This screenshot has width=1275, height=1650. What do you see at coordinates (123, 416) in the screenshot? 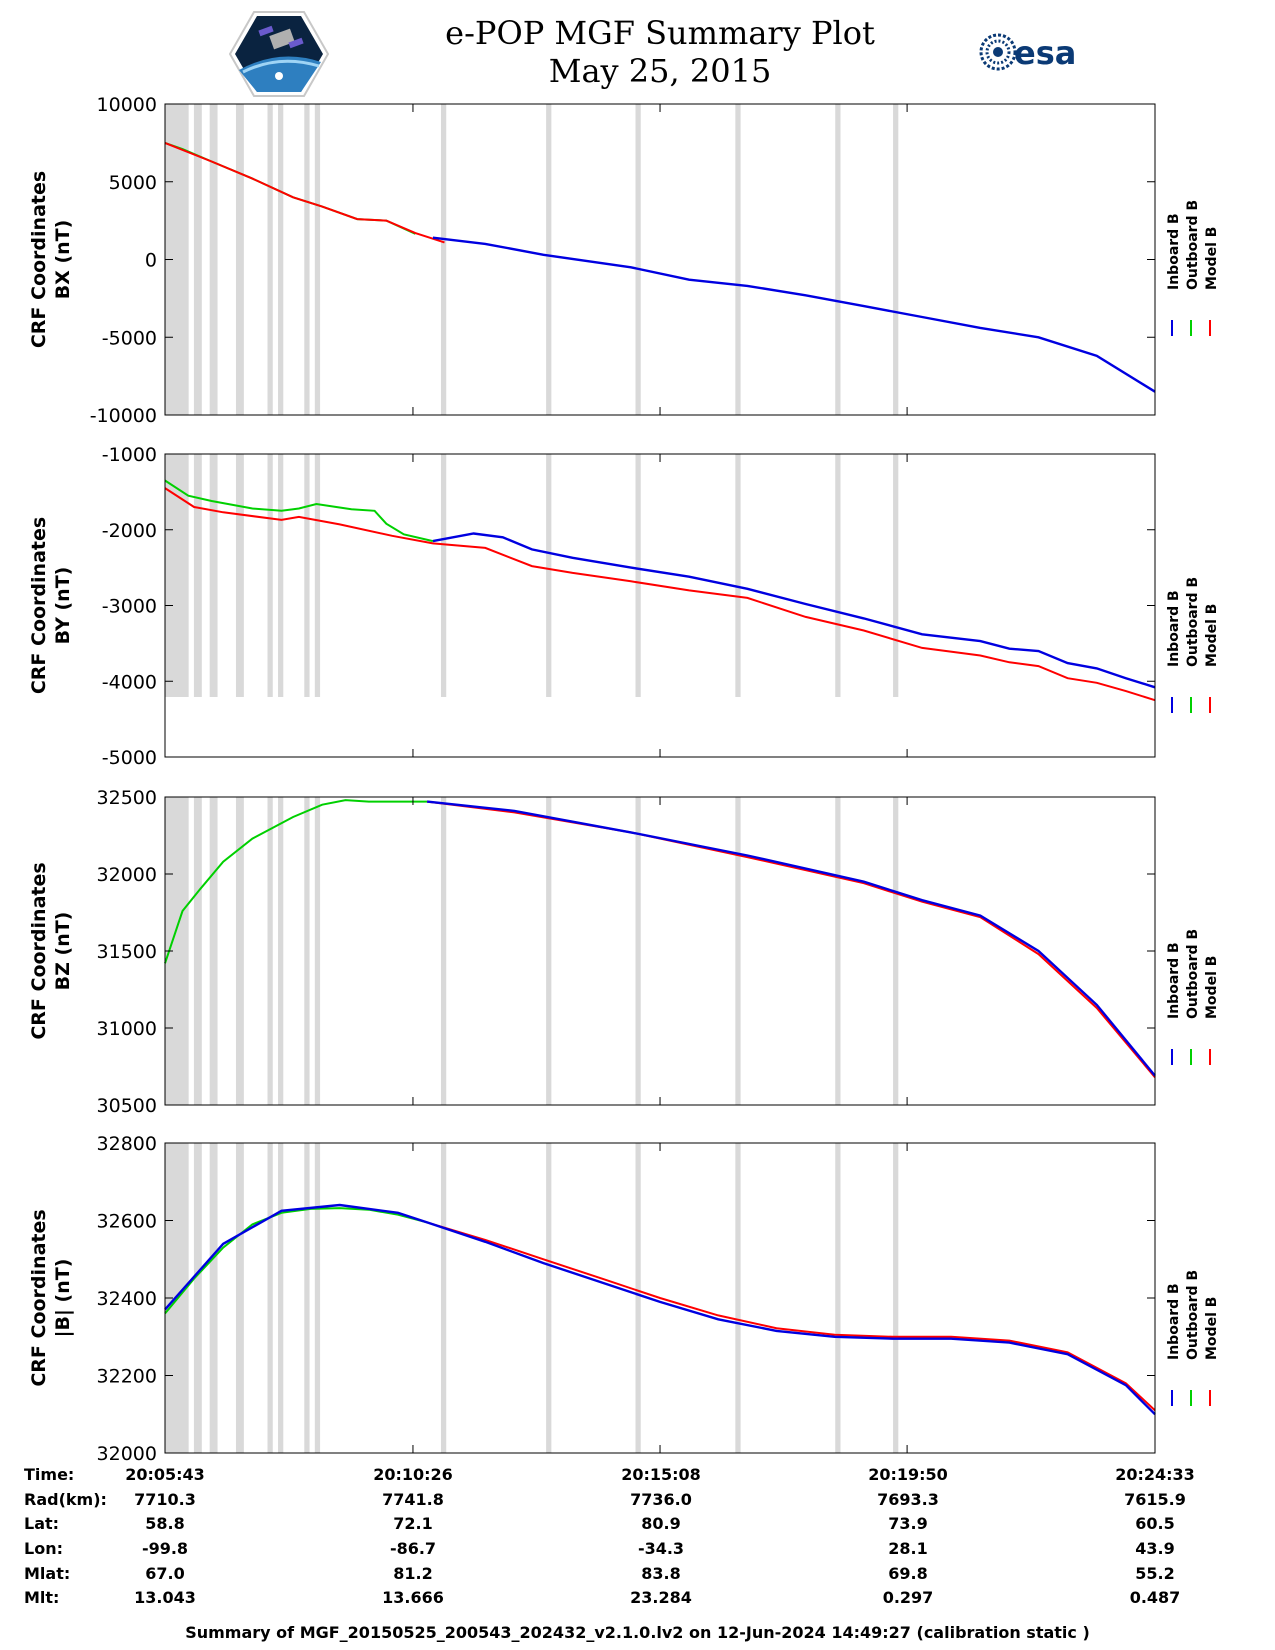
I see `y-tick-label: -10000` at bounding box center [123, 416].